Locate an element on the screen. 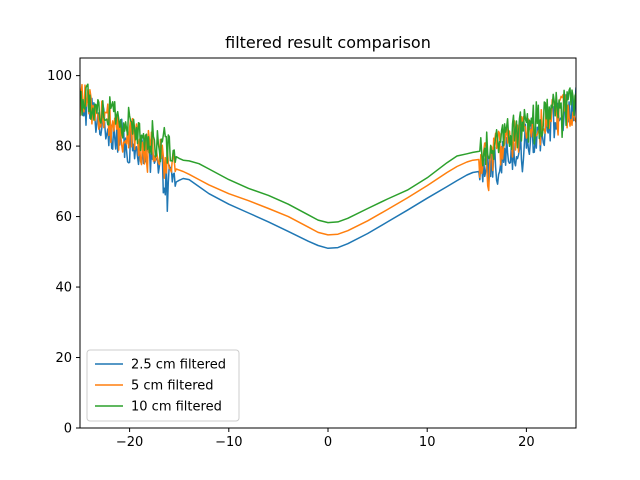 The image size is (640, 480). y-axis: 0 20 40 60 80 100 is located at coordinates (63, 253).